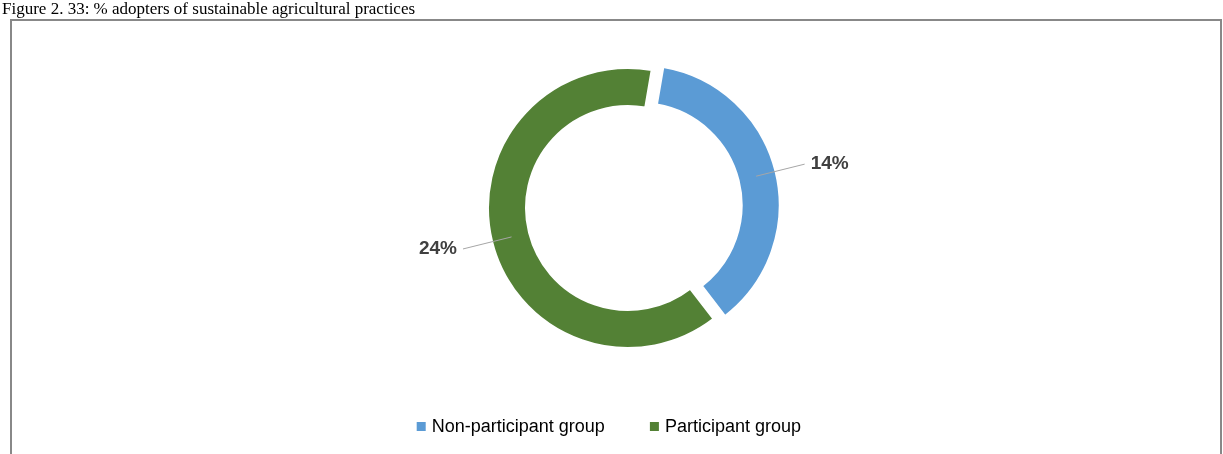 The height and width of the screenshot is (454, 1223). I want to click on text: Figure 2. 33: % adopters of sustainable agricultural practices, so click(209, 9).